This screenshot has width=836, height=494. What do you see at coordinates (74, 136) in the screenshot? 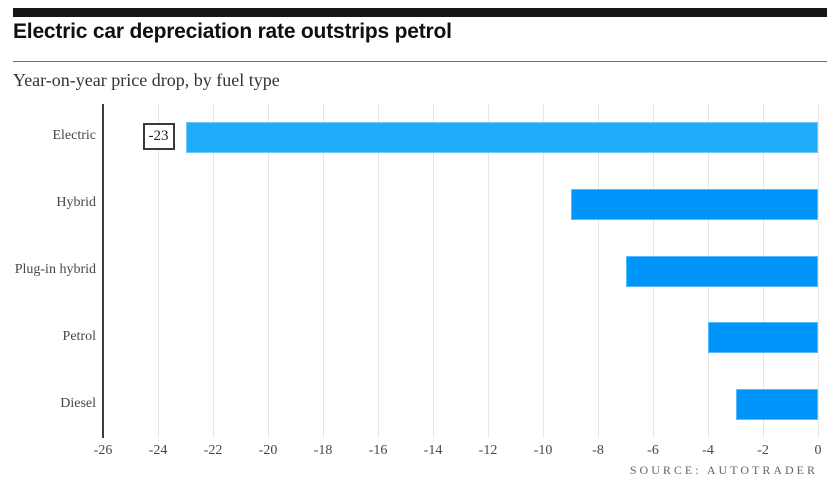
I see `category-label: Electric` at bounding box center [74, 136].